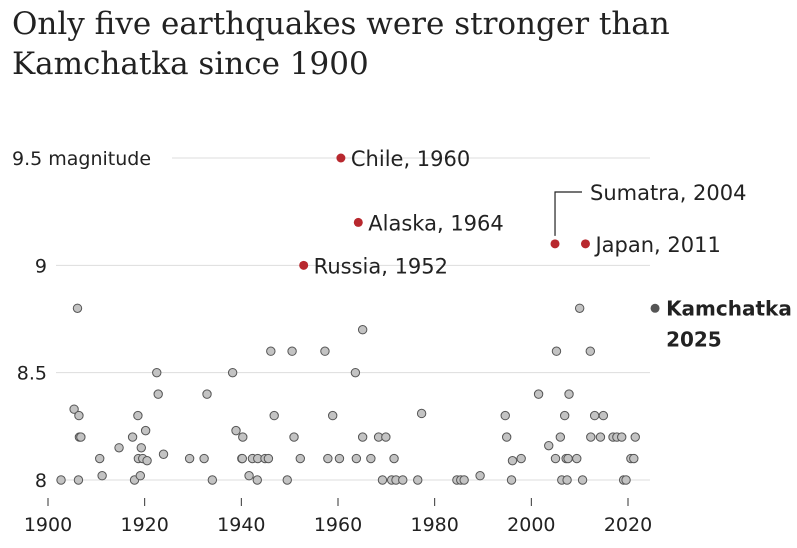 The image size is (797, 548). What do you see at coordinates (531, 525) in the screenshot?
I see `x-tick-label: 2000` at bounding box center [531, 525].